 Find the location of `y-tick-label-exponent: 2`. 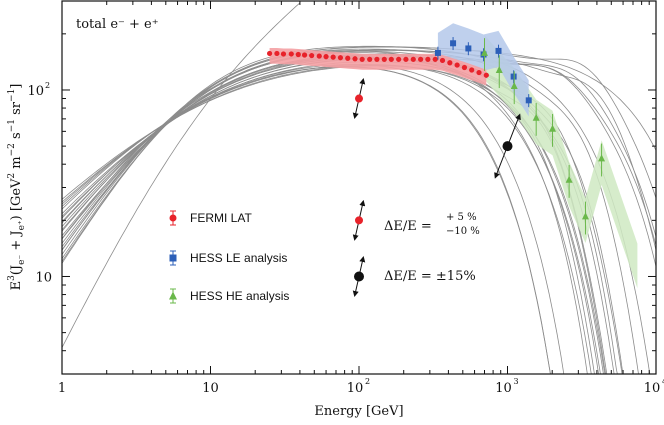

y-tick-label-exponent: 2 is located at coordinates (47, 85).